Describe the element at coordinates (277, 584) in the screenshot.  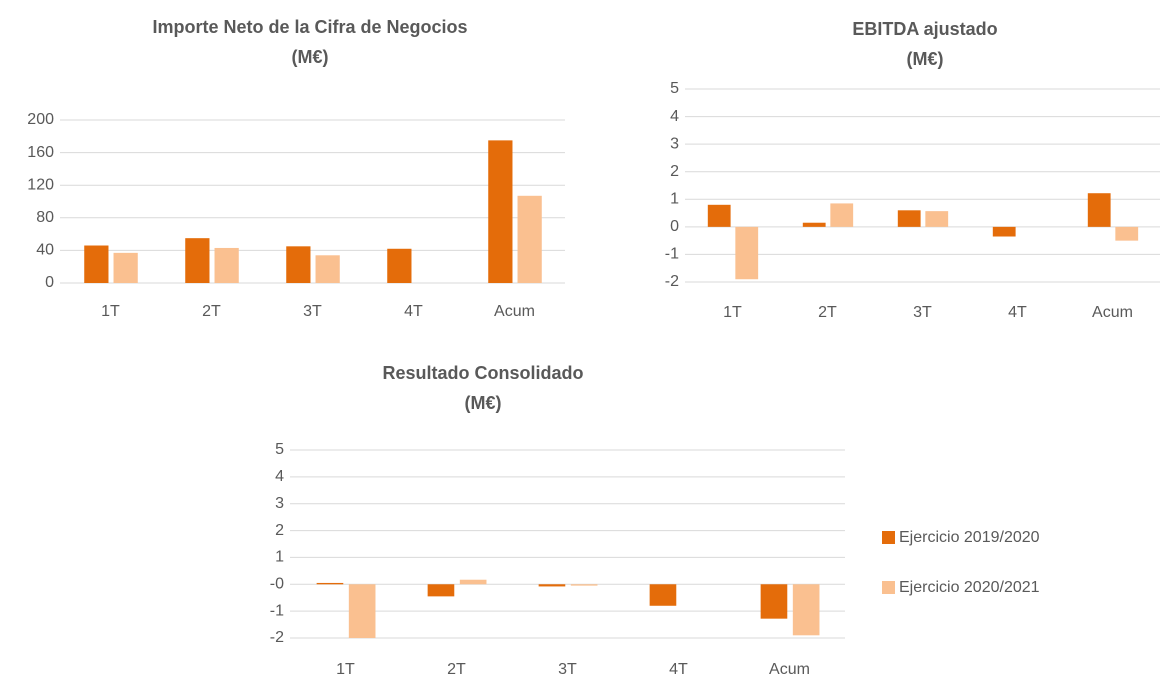
I see `y-tick-label: -0` at that location.